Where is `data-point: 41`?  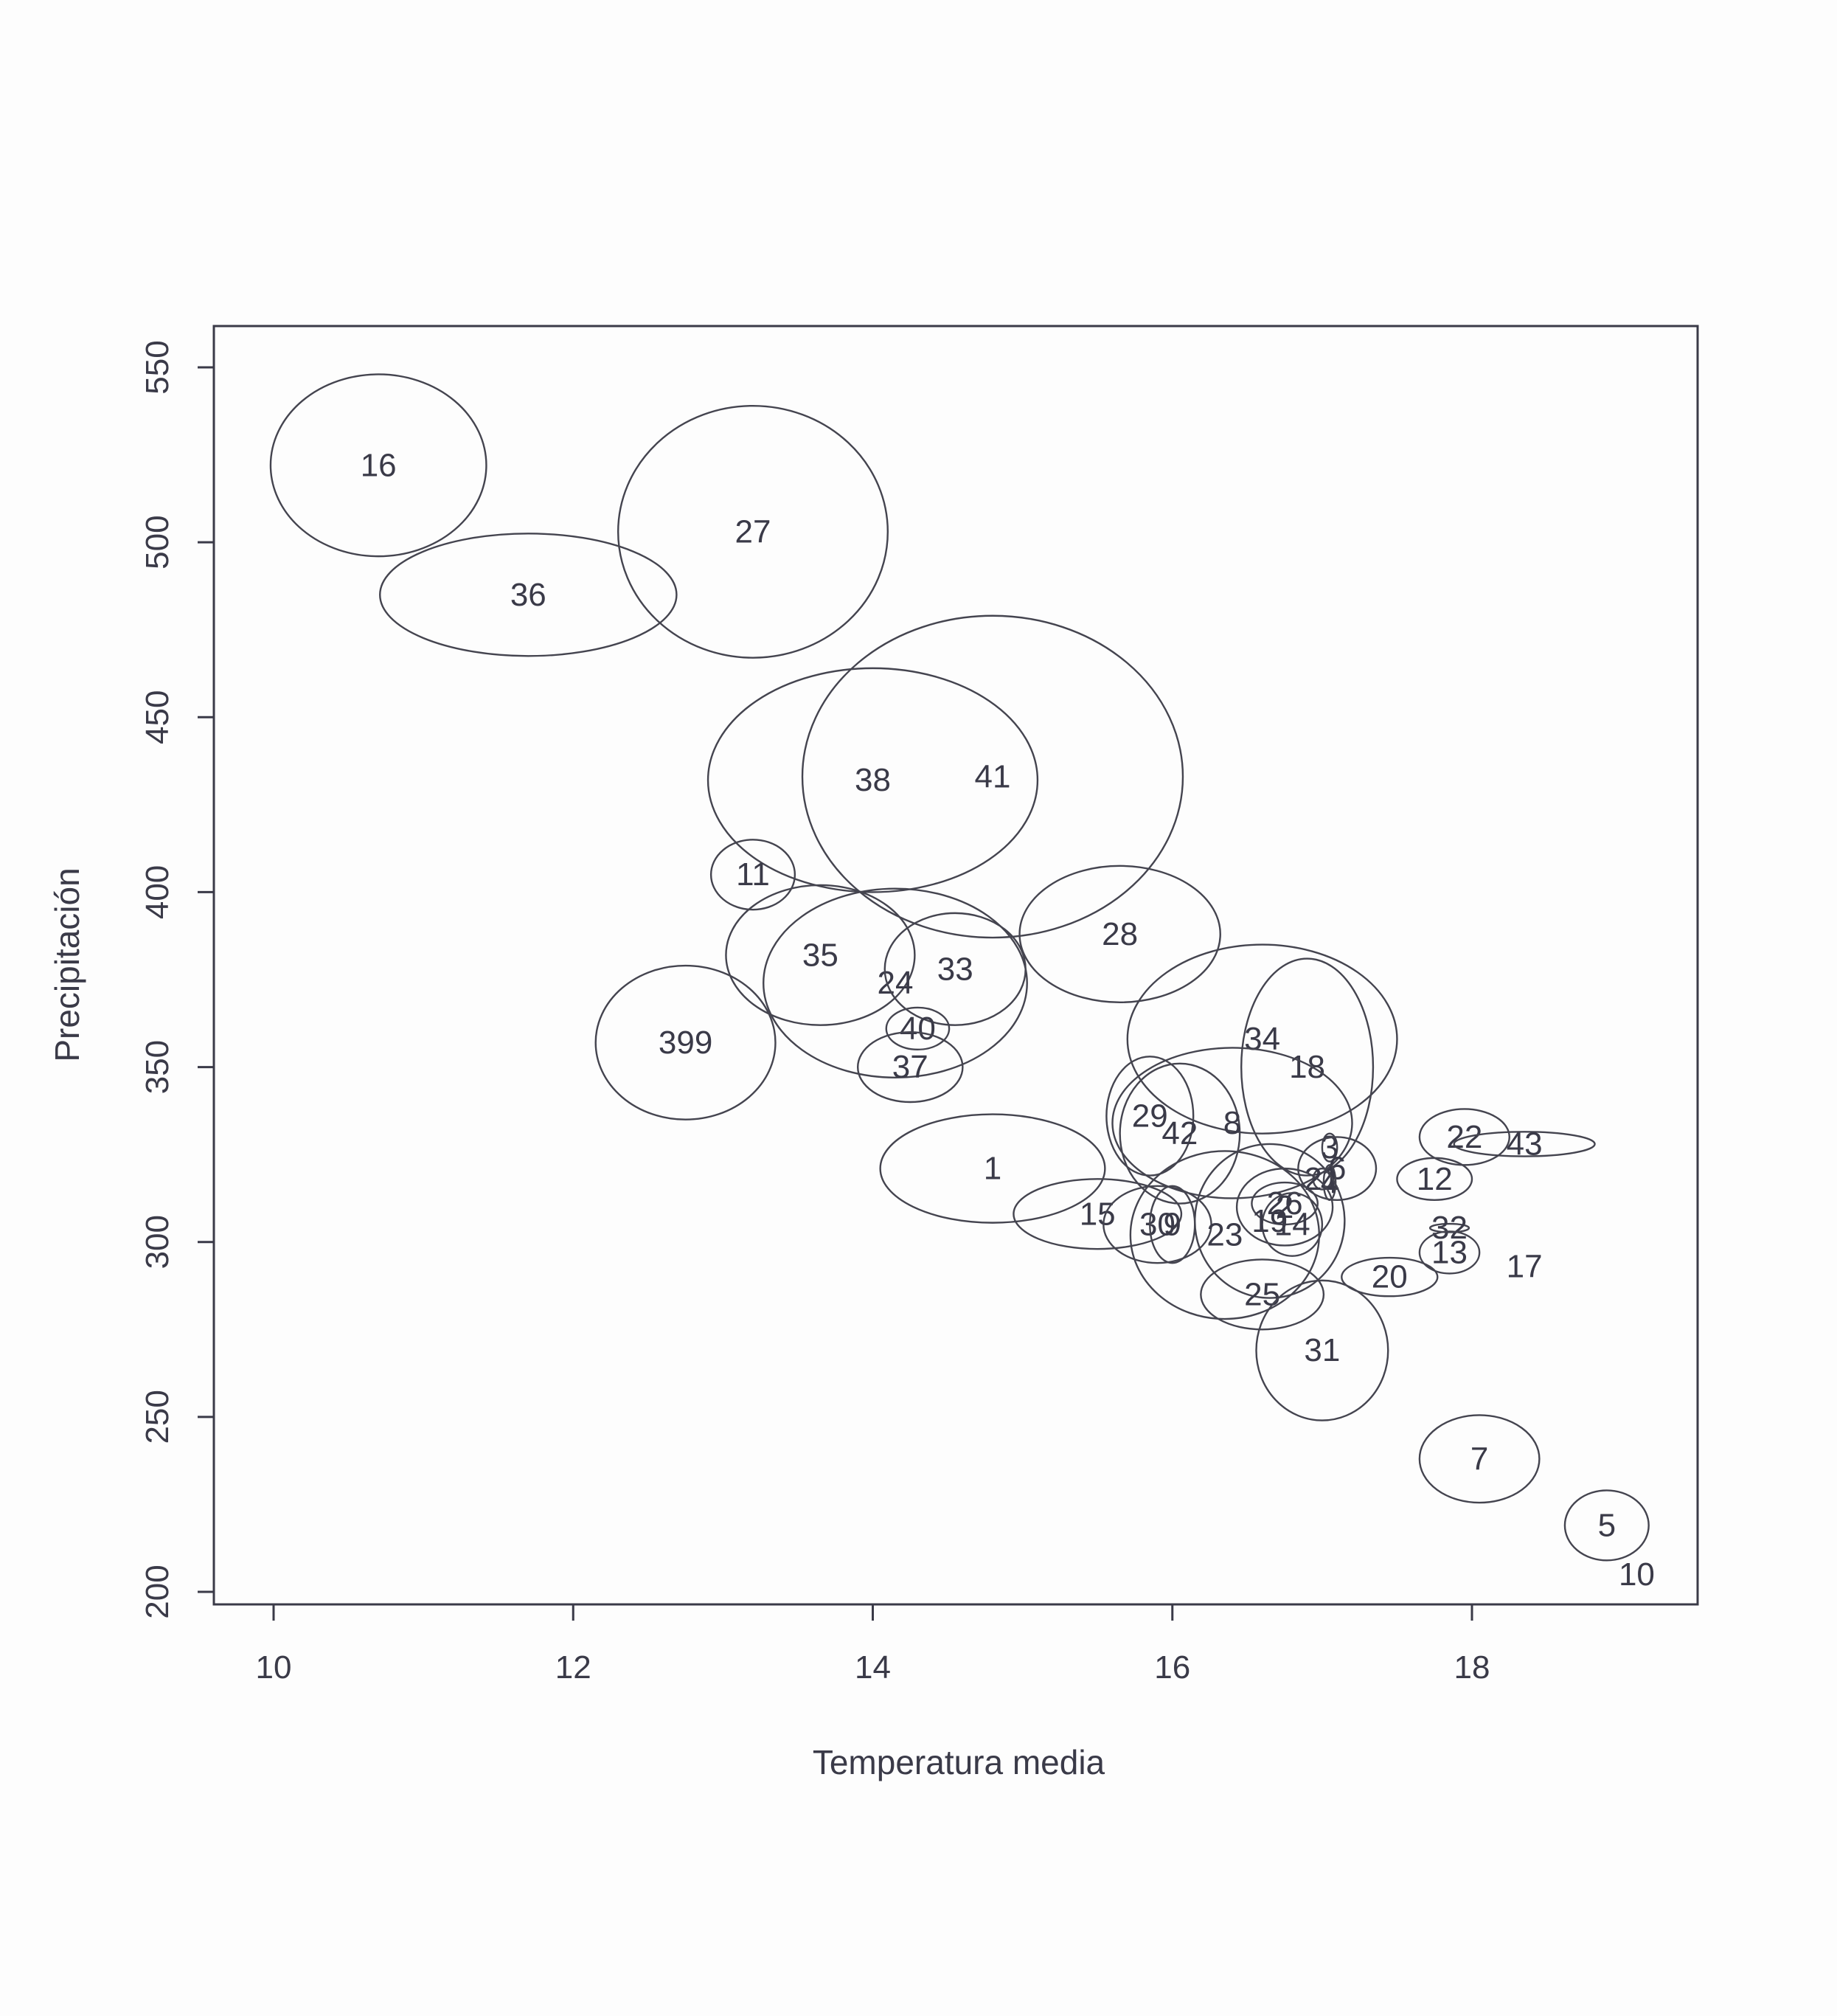 data-point: 41 is located at coordinates (992, 776).